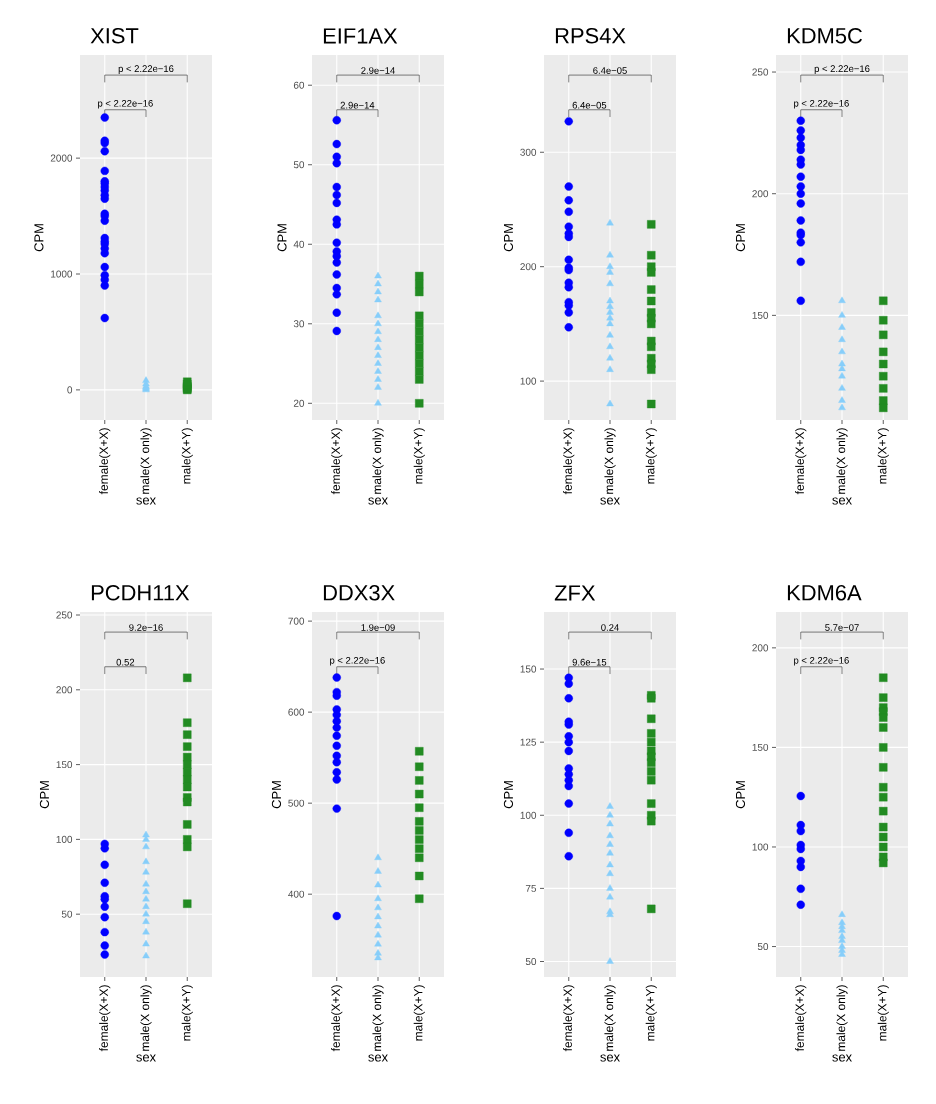 This screenshot has height=1104, width=936. I want to click on annotation: 0.52, so click(125, 662).